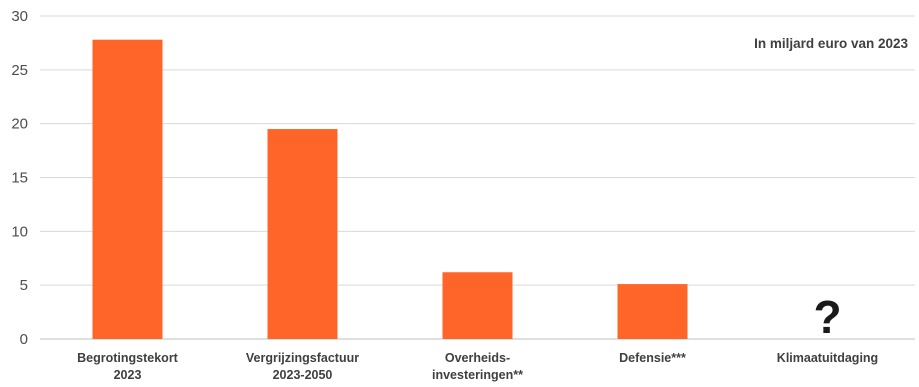  Describe the element at coordinates (827, 358) in the screenshot. I see `x-tick-label: Klimaatuitdaging` at that location.